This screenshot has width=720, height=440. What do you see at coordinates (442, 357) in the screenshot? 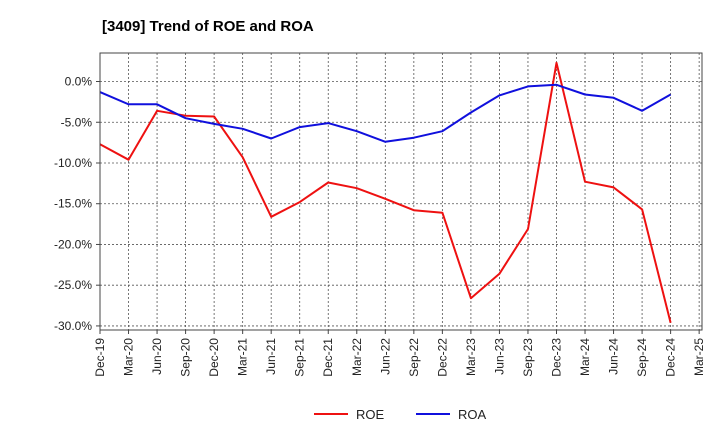
I see `x-tick-label: Dec-22` at bounding box center [442, 357].